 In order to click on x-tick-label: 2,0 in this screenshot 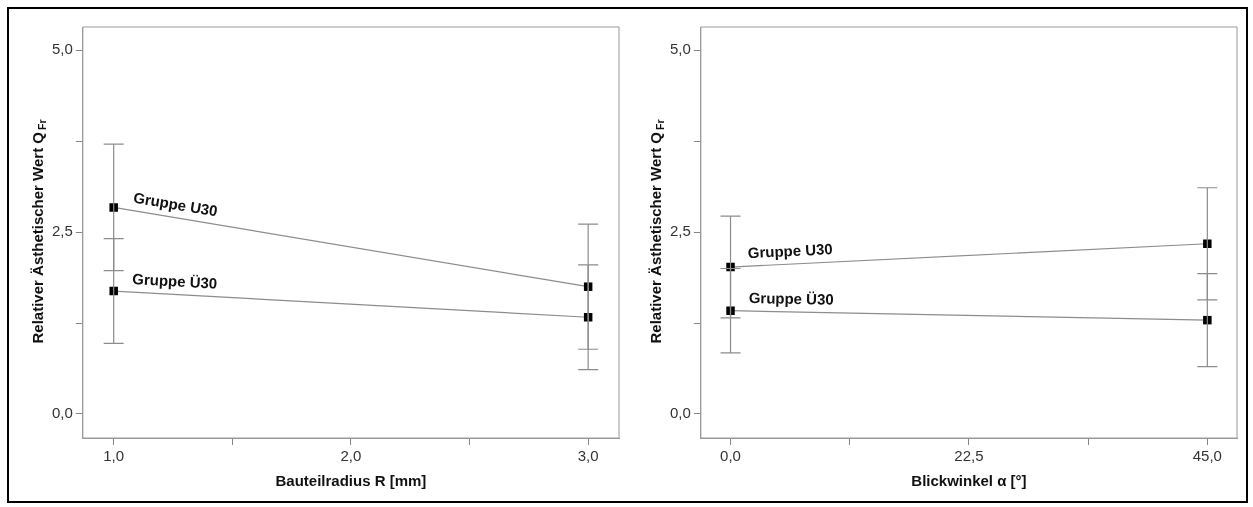, I will do `click(351, 456)`.